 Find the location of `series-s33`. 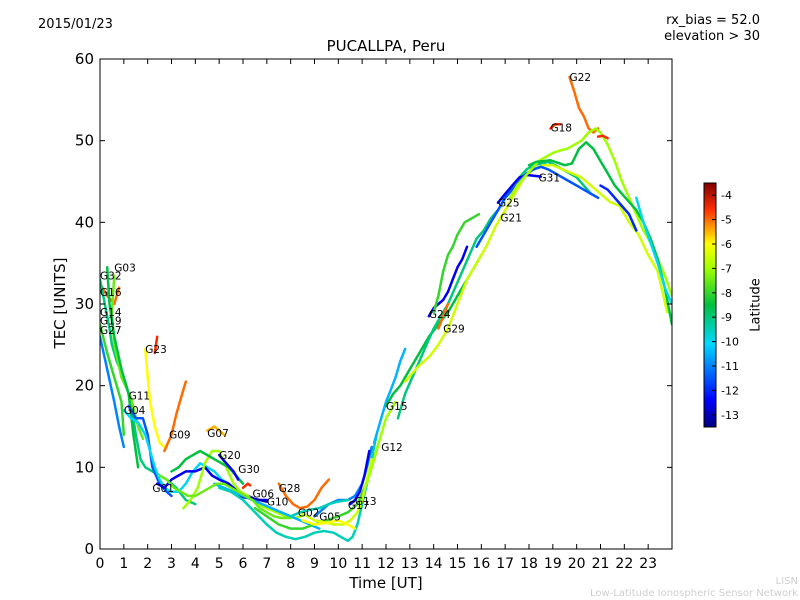

series-s33 is located at coordinates (456, 263).